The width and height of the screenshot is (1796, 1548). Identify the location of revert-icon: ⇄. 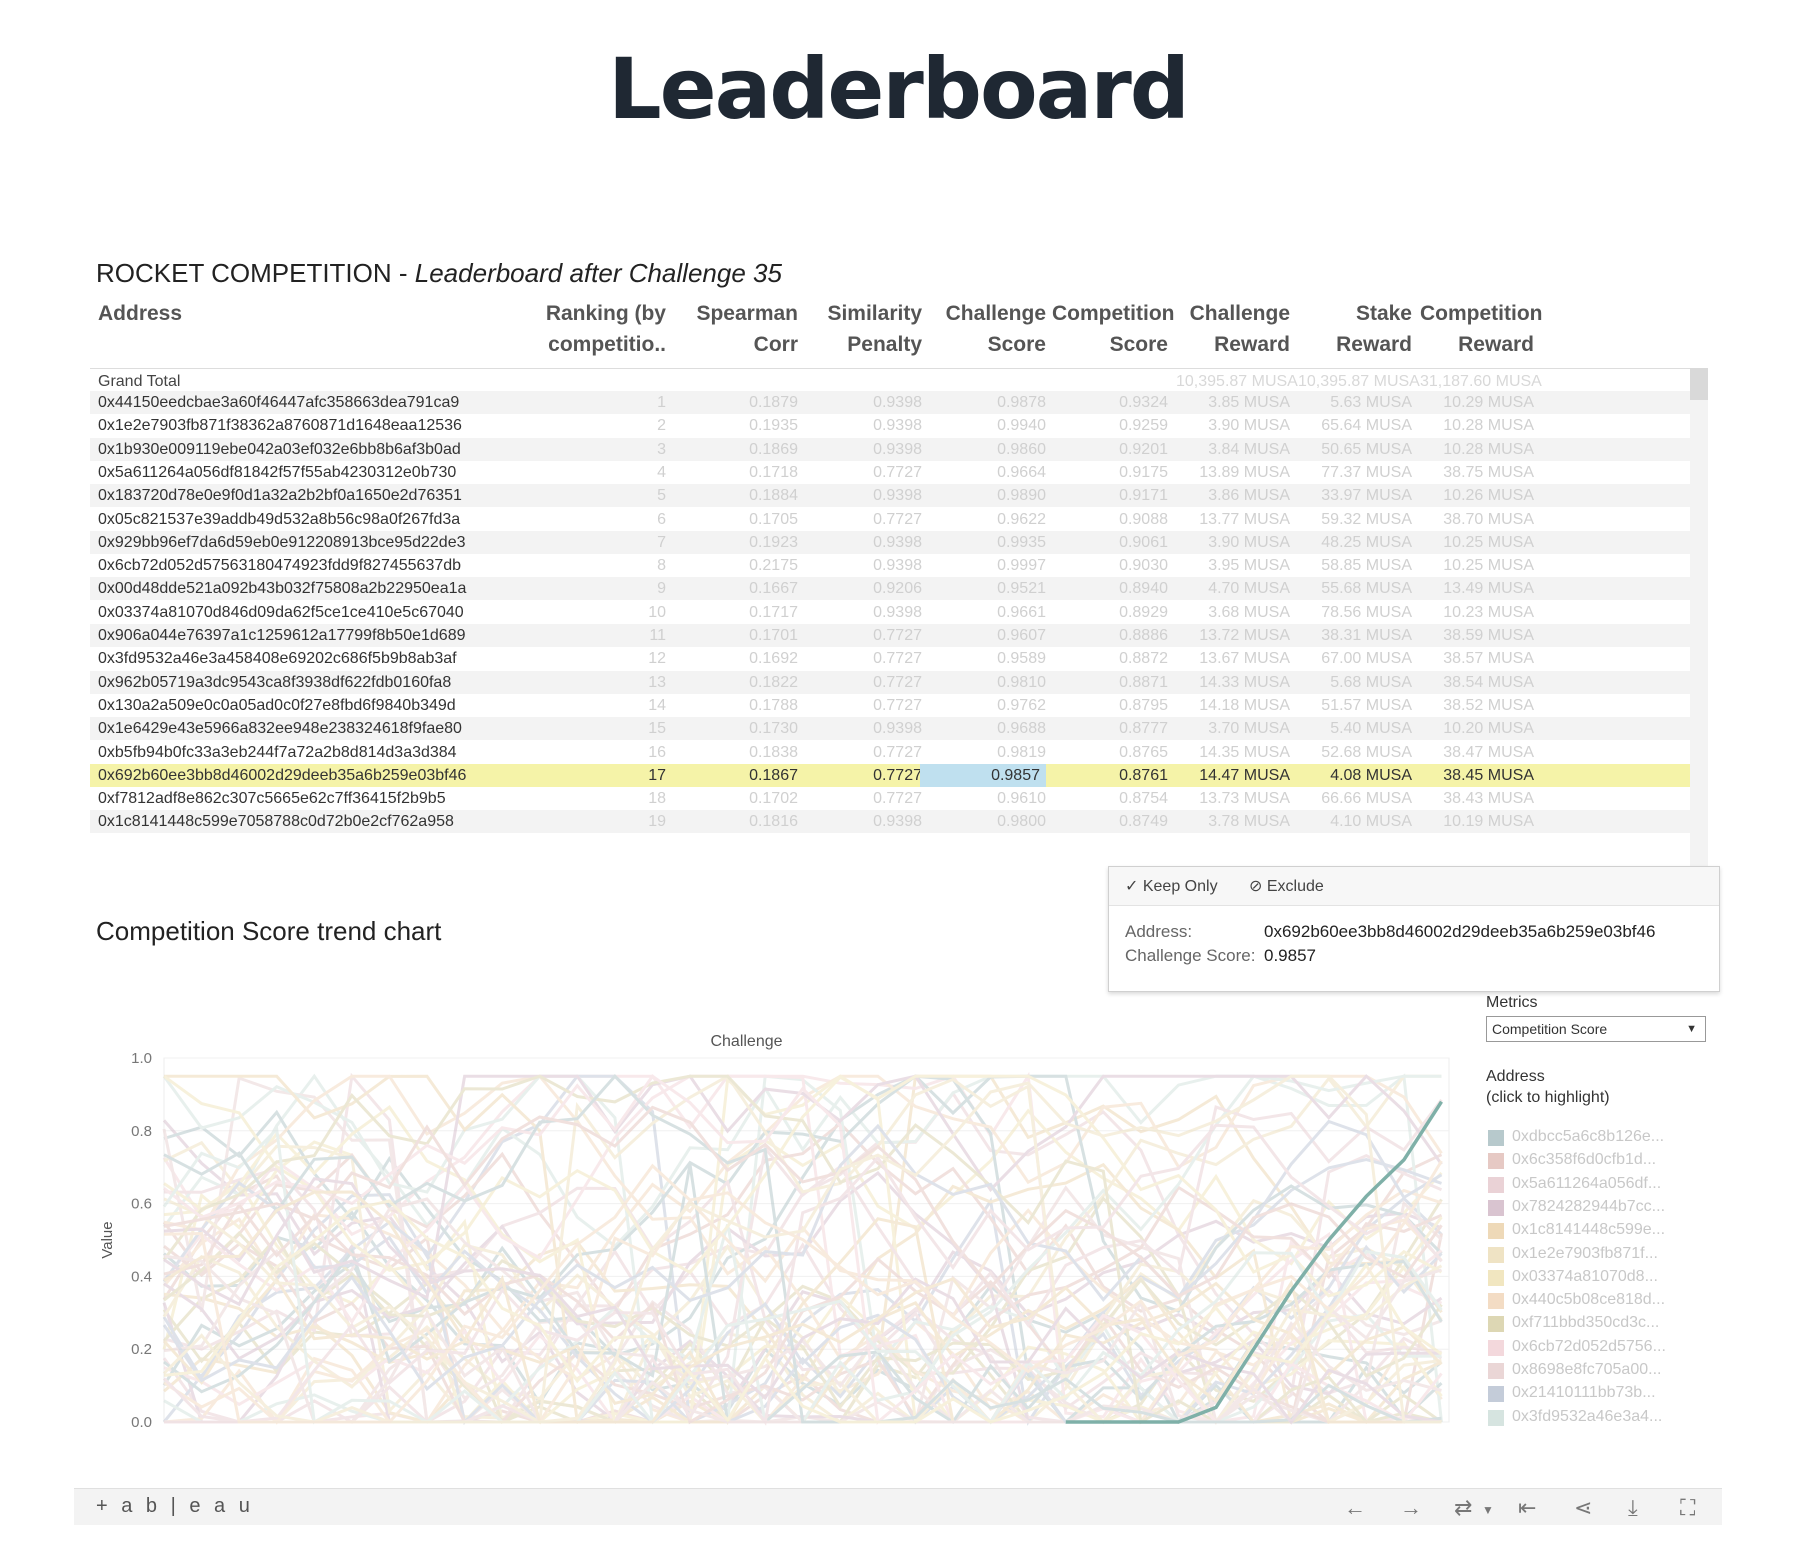
(1463, 1507).